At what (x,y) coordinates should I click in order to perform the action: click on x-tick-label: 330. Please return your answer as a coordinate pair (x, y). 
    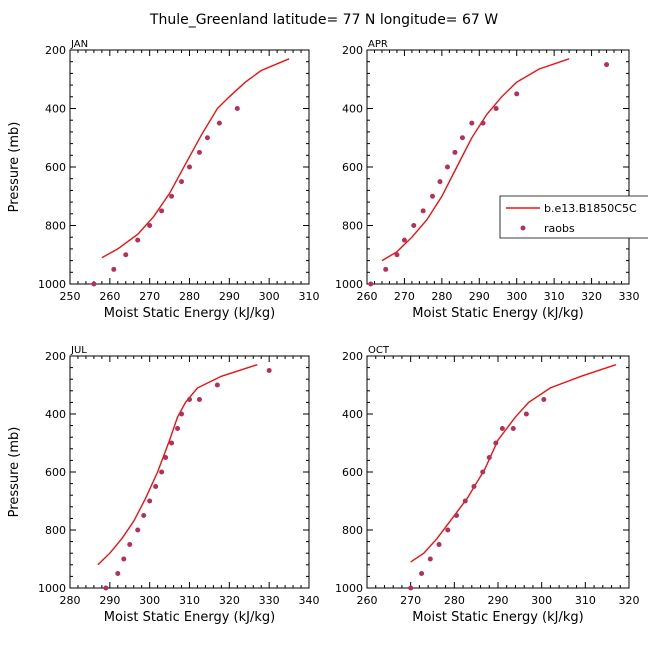
    Looking at the image, I should click on (629, 296).